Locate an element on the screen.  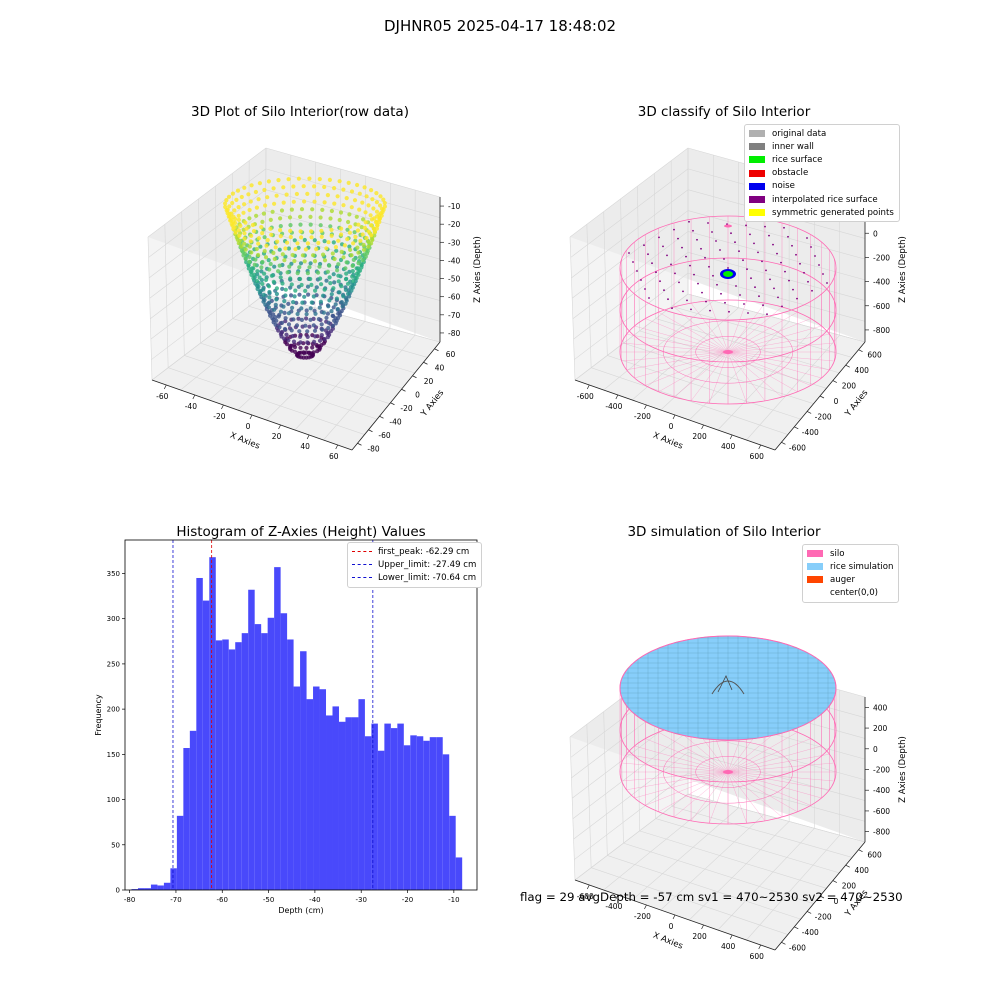
sim-y-tick-label: -200 is located at coordinates (823, 916).